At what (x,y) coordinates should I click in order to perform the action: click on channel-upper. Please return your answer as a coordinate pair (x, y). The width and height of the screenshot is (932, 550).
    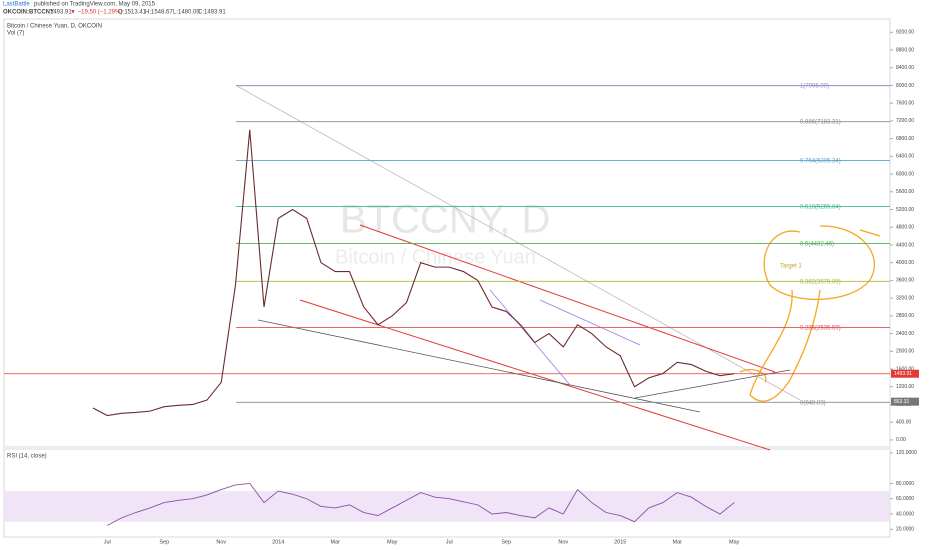
    Looking at the image, I should click on (567, 298).